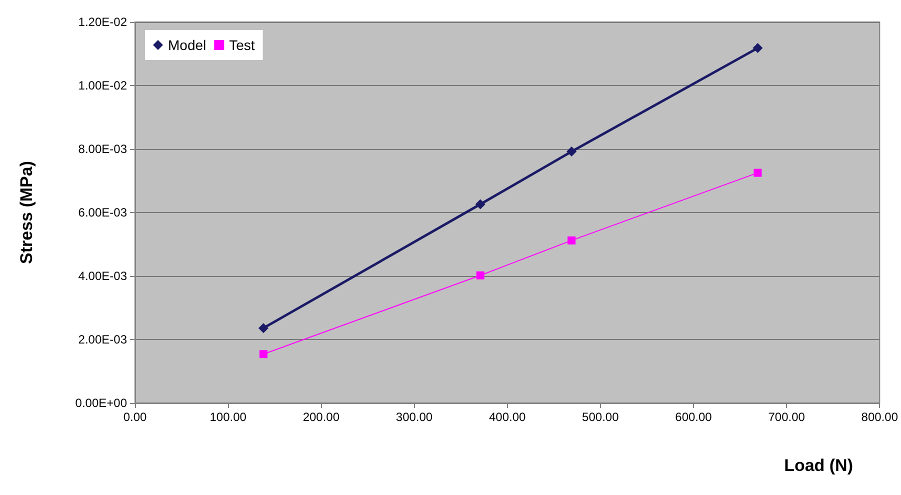 Image resolution: width=901 pixels, height=495 pixels. Describe the element at coordinates (228, 417) in the screenshot. I see `x-tick-label: 100.00` at that location.